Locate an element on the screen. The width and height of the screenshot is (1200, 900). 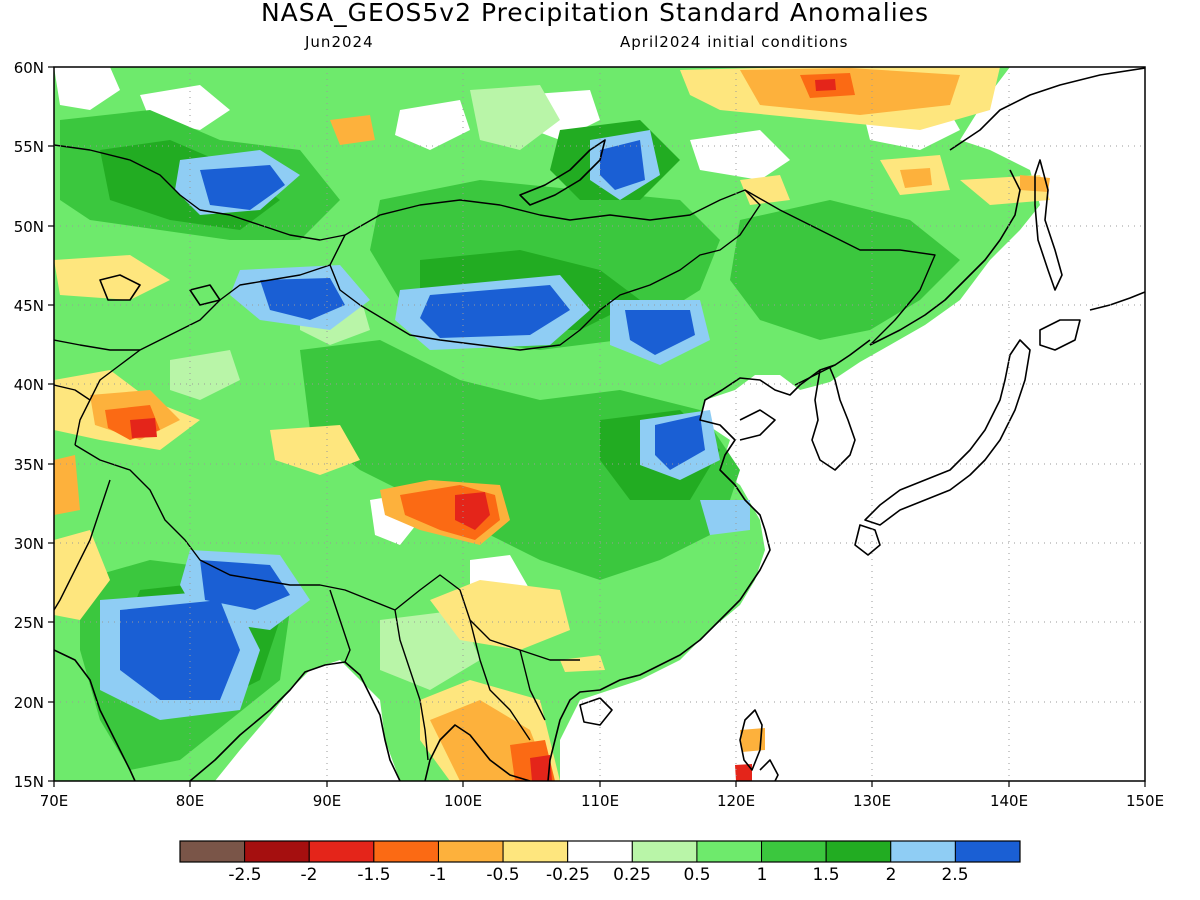
colorbar-label: 0.5 is located at coordinates (696, 875).